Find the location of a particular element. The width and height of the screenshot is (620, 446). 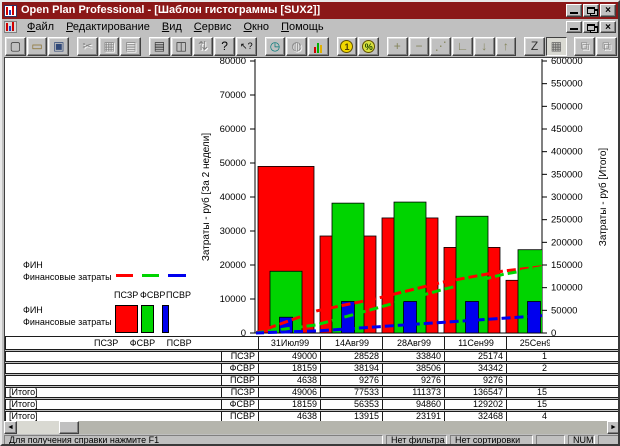

legend-bars-label: Финансовые затраты is located at coordinates (67, 322).